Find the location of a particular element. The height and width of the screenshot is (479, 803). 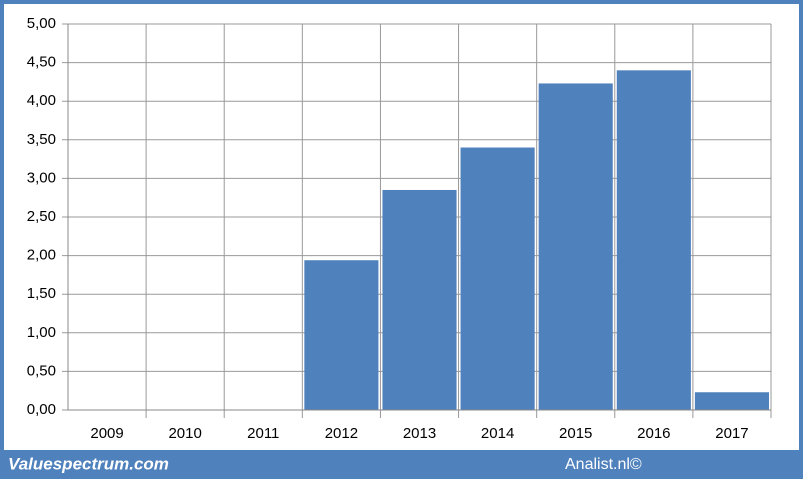

footer-right: Analist.nl© is located at coordinates (603, 464).